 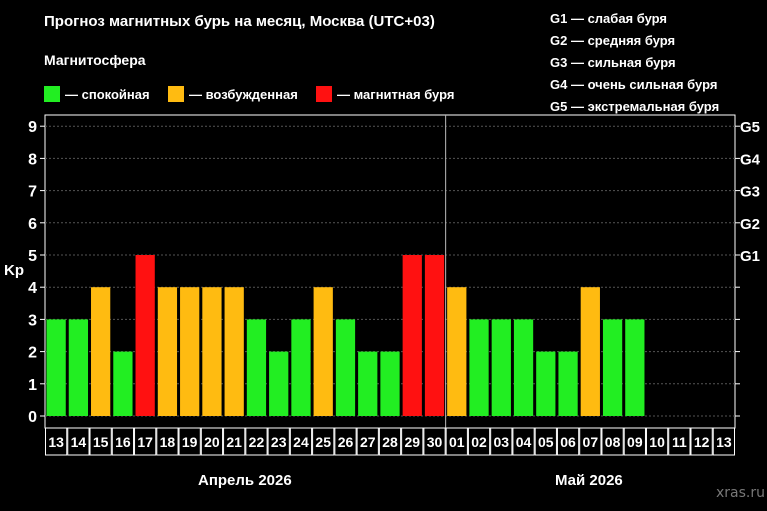 I want to click on x-tick-label: 11, so click(x=679, y=442).